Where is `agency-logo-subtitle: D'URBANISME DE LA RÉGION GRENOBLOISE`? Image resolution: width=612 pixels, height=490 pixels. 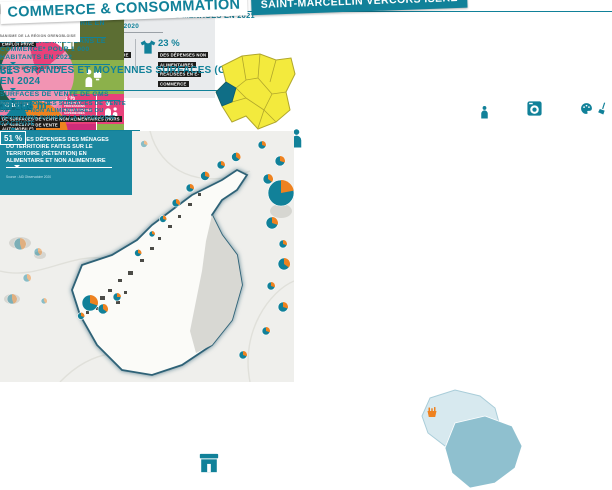
agency-logo-subtitle: D'URBANISME DE LA RÉGION GRENOBLOISE is located at coordinates (38, 36).